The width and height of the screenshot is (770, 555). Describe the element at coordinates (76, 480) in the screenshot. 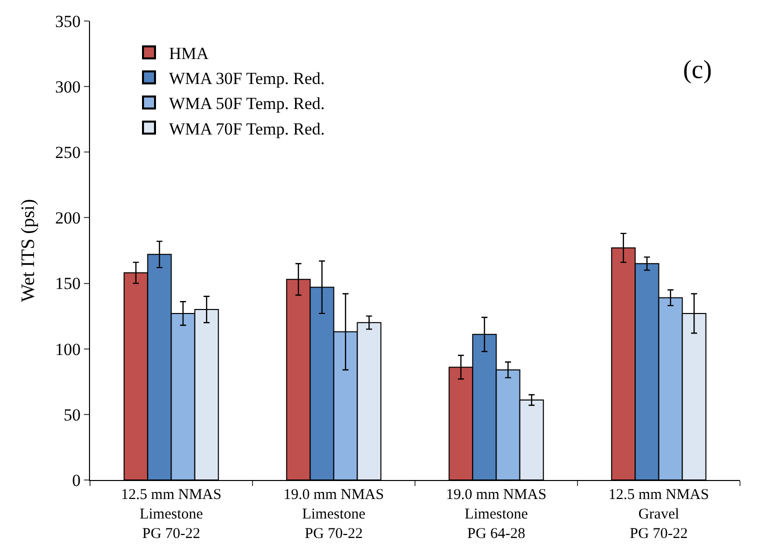

I see `y-tick-label: 0` at that location.